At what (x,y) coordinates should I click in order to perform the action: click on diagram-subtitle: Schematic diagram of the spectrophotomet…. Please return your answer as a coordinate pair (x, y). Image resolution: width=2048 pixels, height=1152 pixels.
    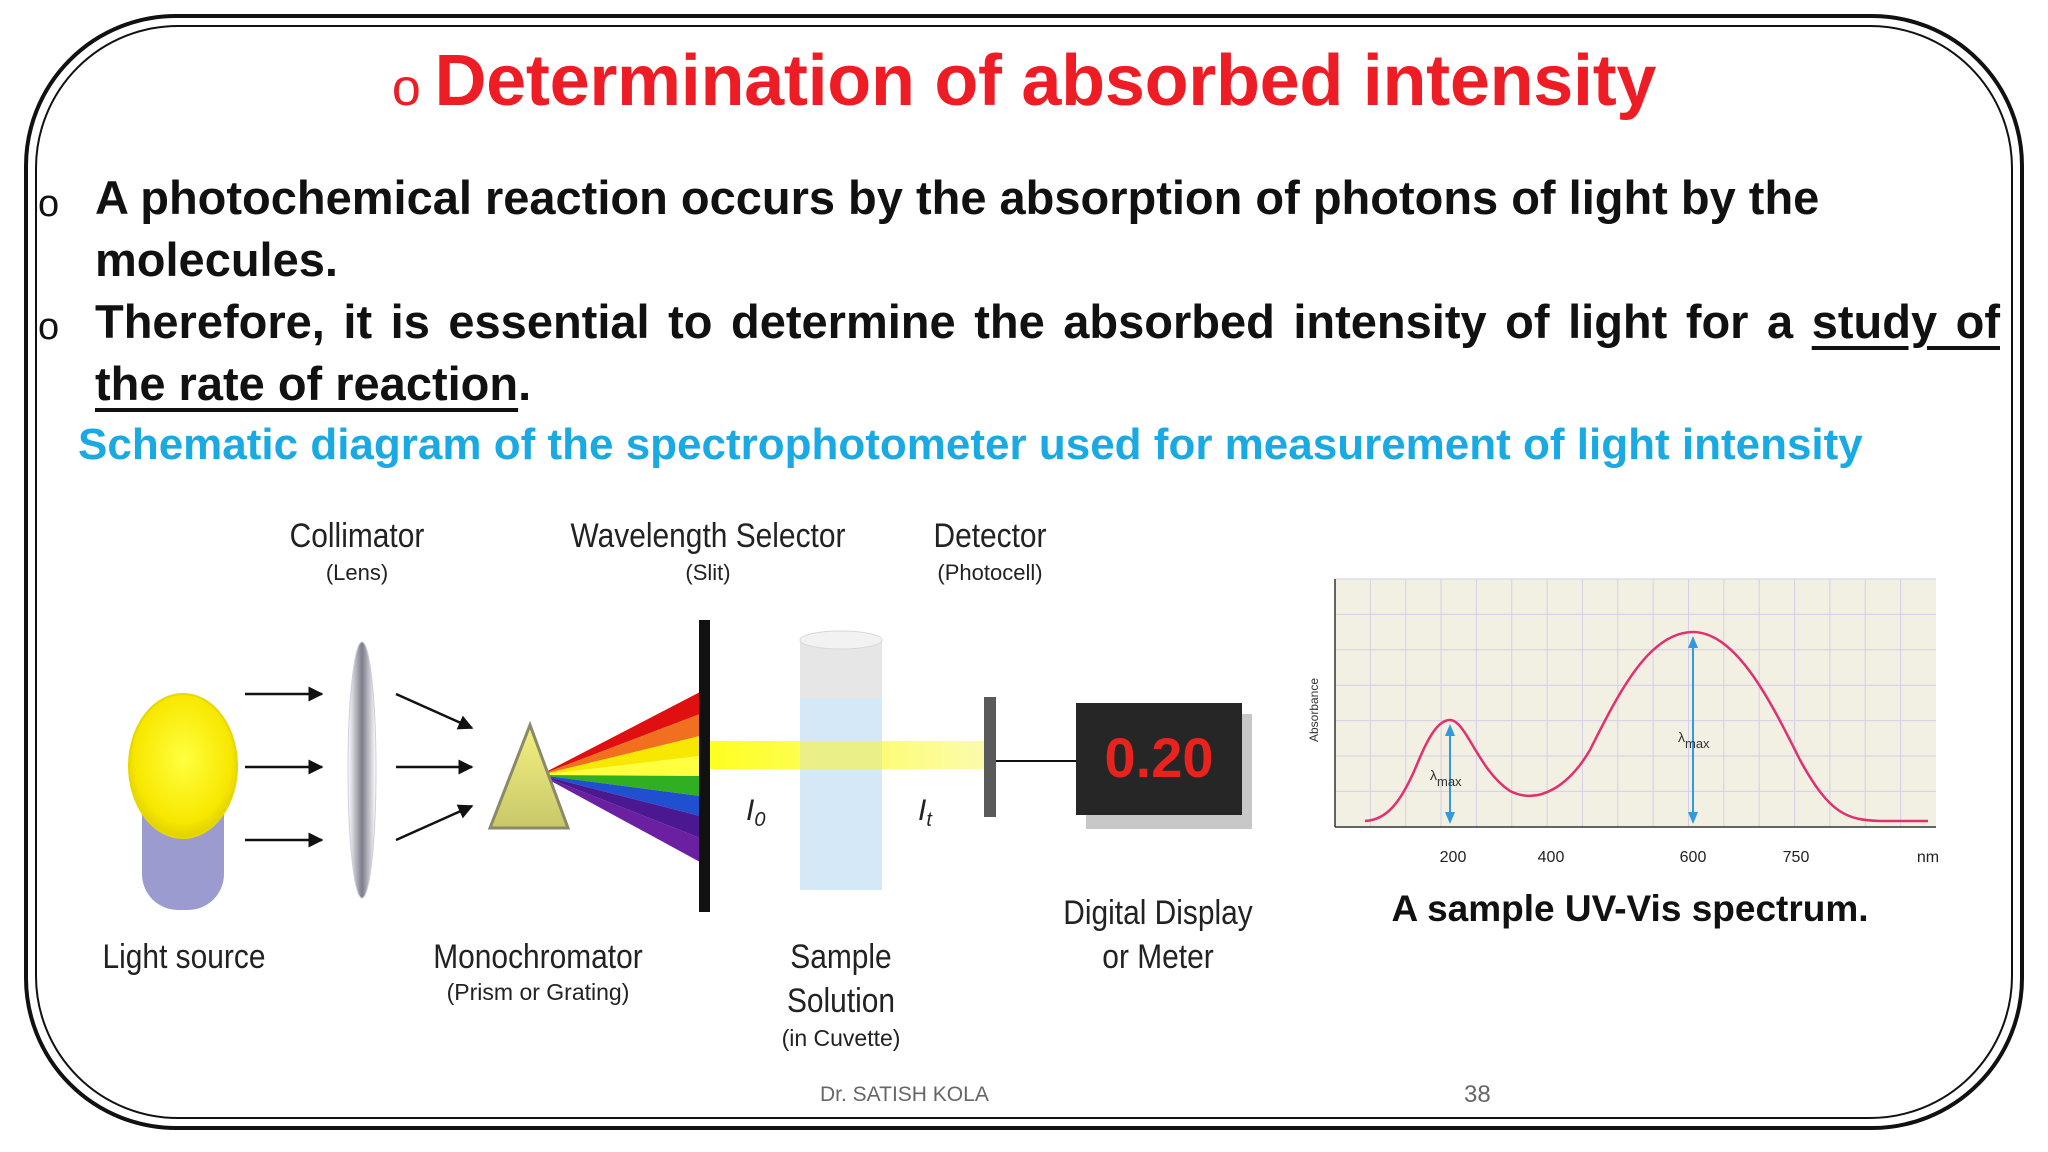
    Looking at the image, I should click on (970, 444).